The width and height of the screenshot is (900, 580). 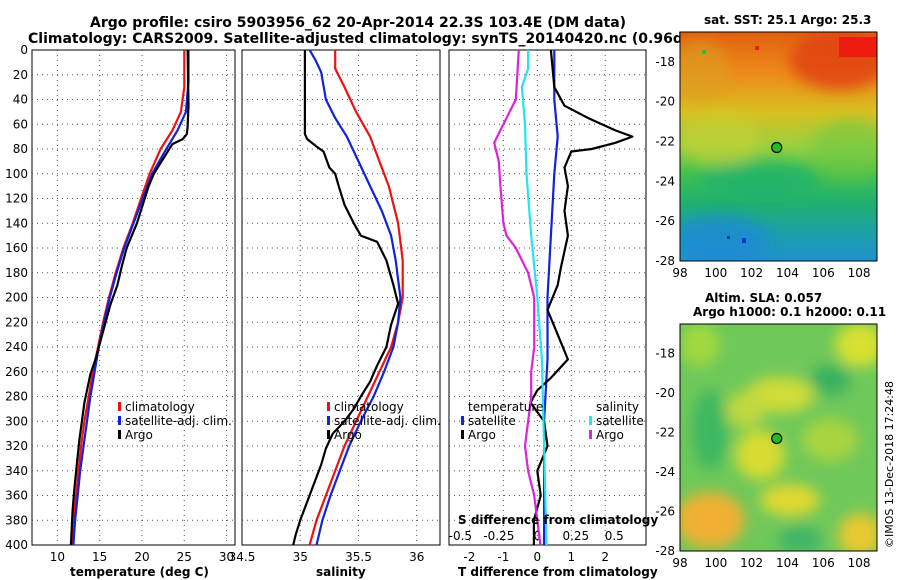 What do you see at coordinates (575, 536) in the screenshot?
I see `top-tick-label: 0.25` at bounding box center [575, 536].